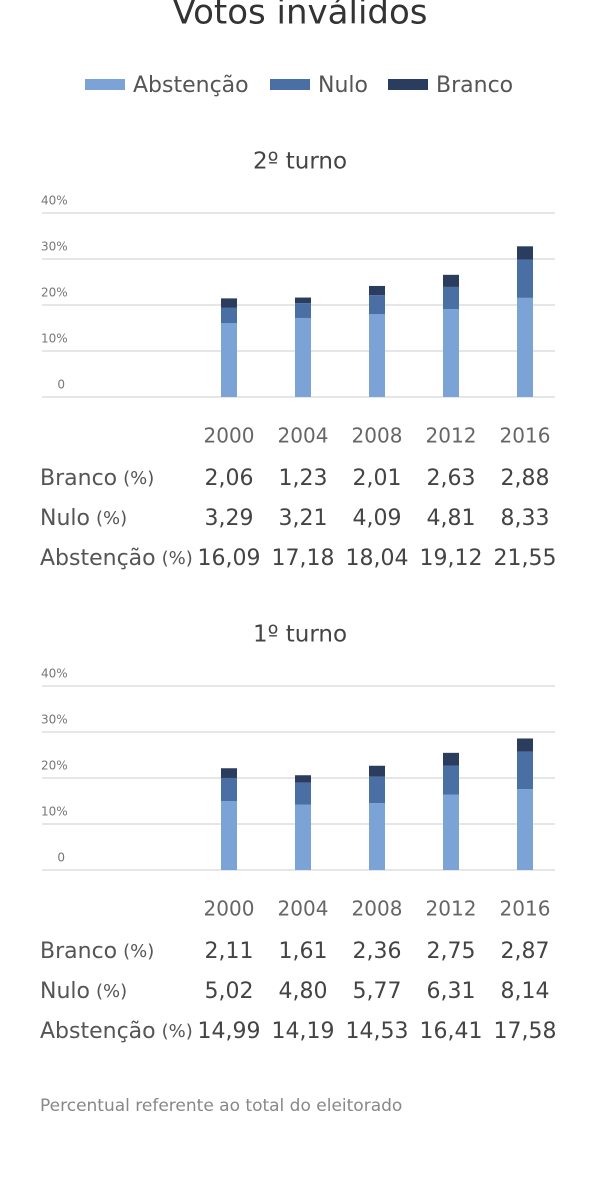 The height and width of the screenshot is (1179, 600). Describe the element at coordinates (343, 85) in the screenshot. I see `legend-label: Nulo` at that location.